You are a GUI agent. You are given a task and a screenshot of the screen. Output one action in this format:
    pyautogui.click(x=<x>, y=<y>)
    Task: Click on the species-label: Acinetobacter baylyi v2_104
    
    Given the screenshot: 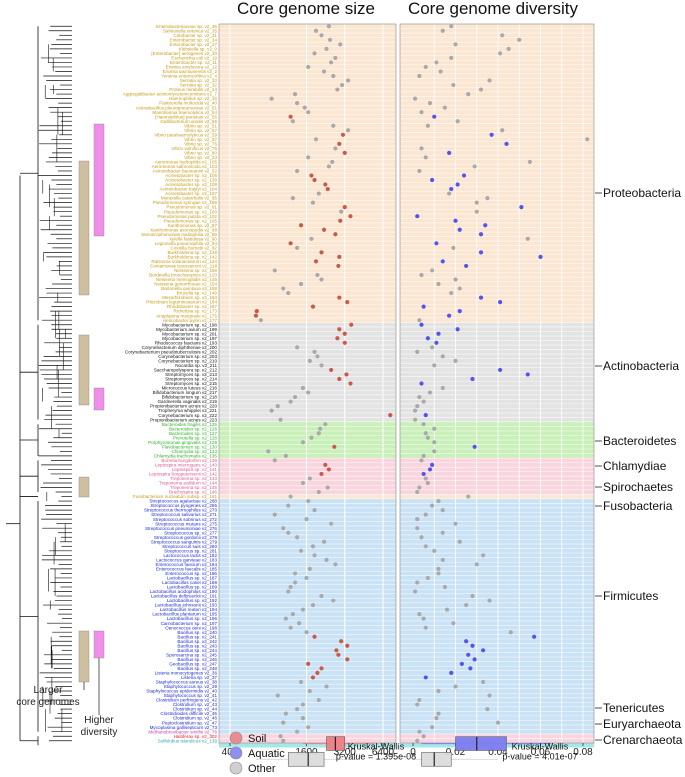 What is the action you would take?
    pyautogui.click(x=189, y=189)
    